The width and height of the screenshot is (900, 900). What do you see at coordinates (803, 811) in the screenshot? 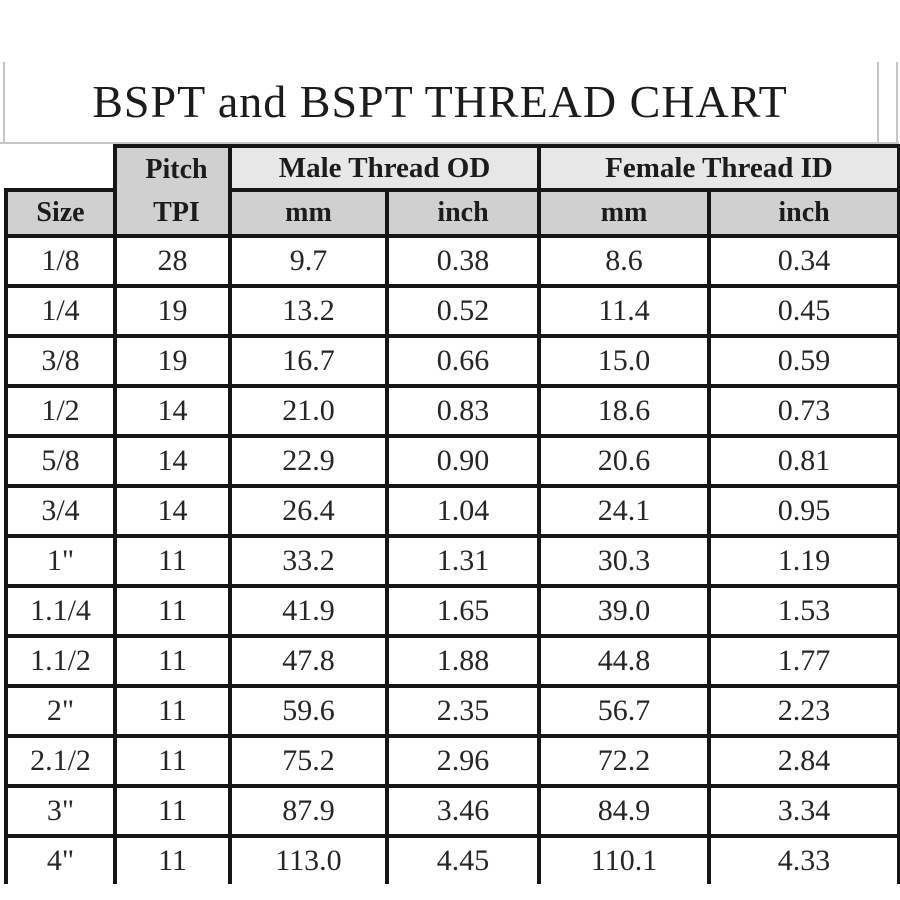
I see `cell-female_inch: 3.34` at bounding box center [803, 811].